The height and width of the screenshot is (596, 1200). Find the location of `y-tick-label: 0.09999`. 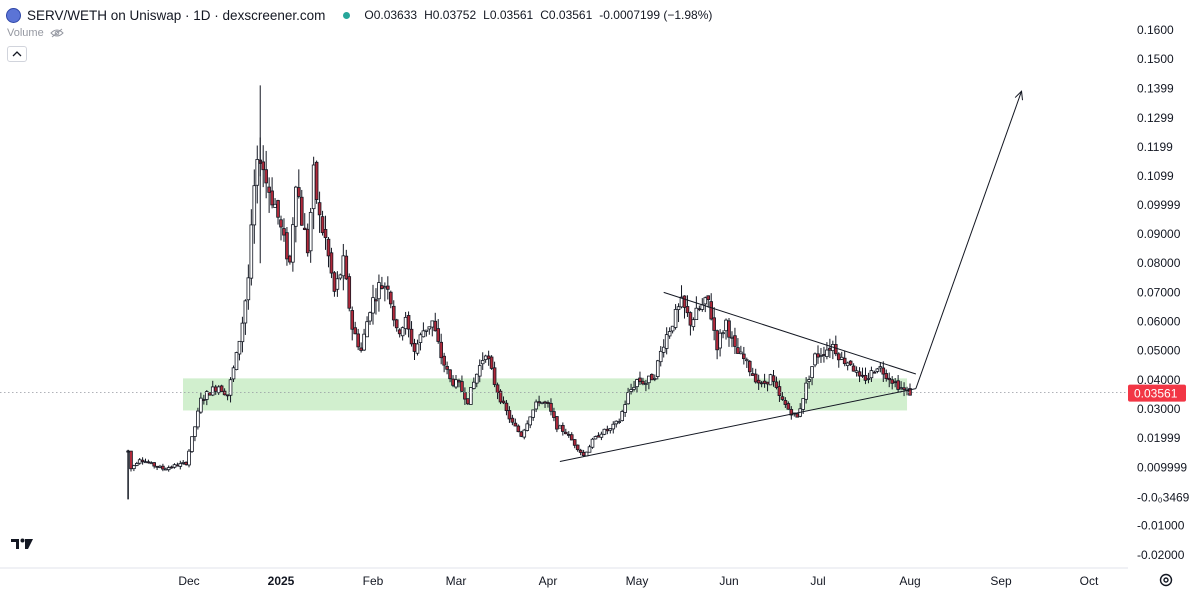

y-tick-label: 0.09999 is located at coordinates (1159, 205).